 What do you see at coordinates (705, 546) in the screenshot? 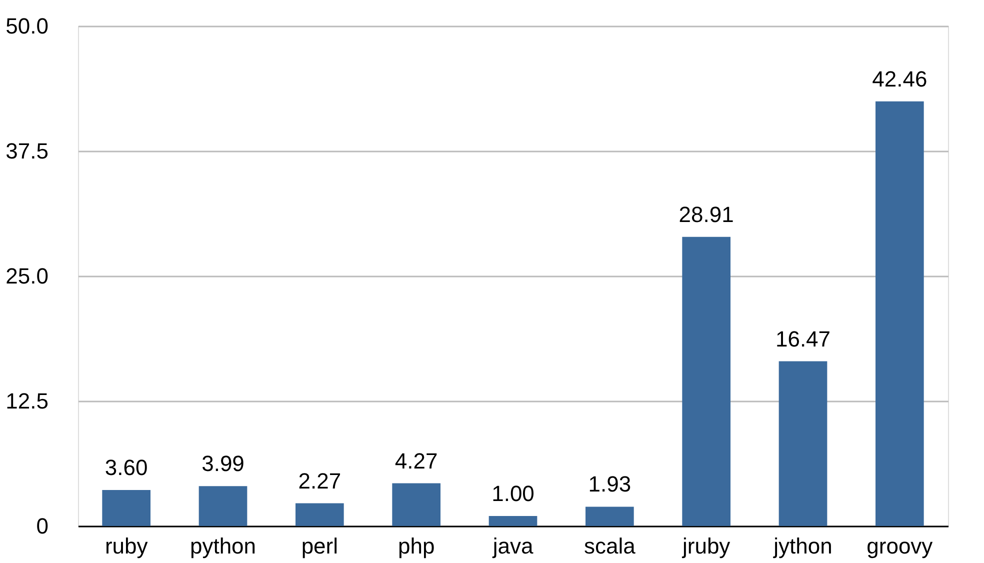
I see `x-tick-label: jruby` at bounding box center [705, 546].